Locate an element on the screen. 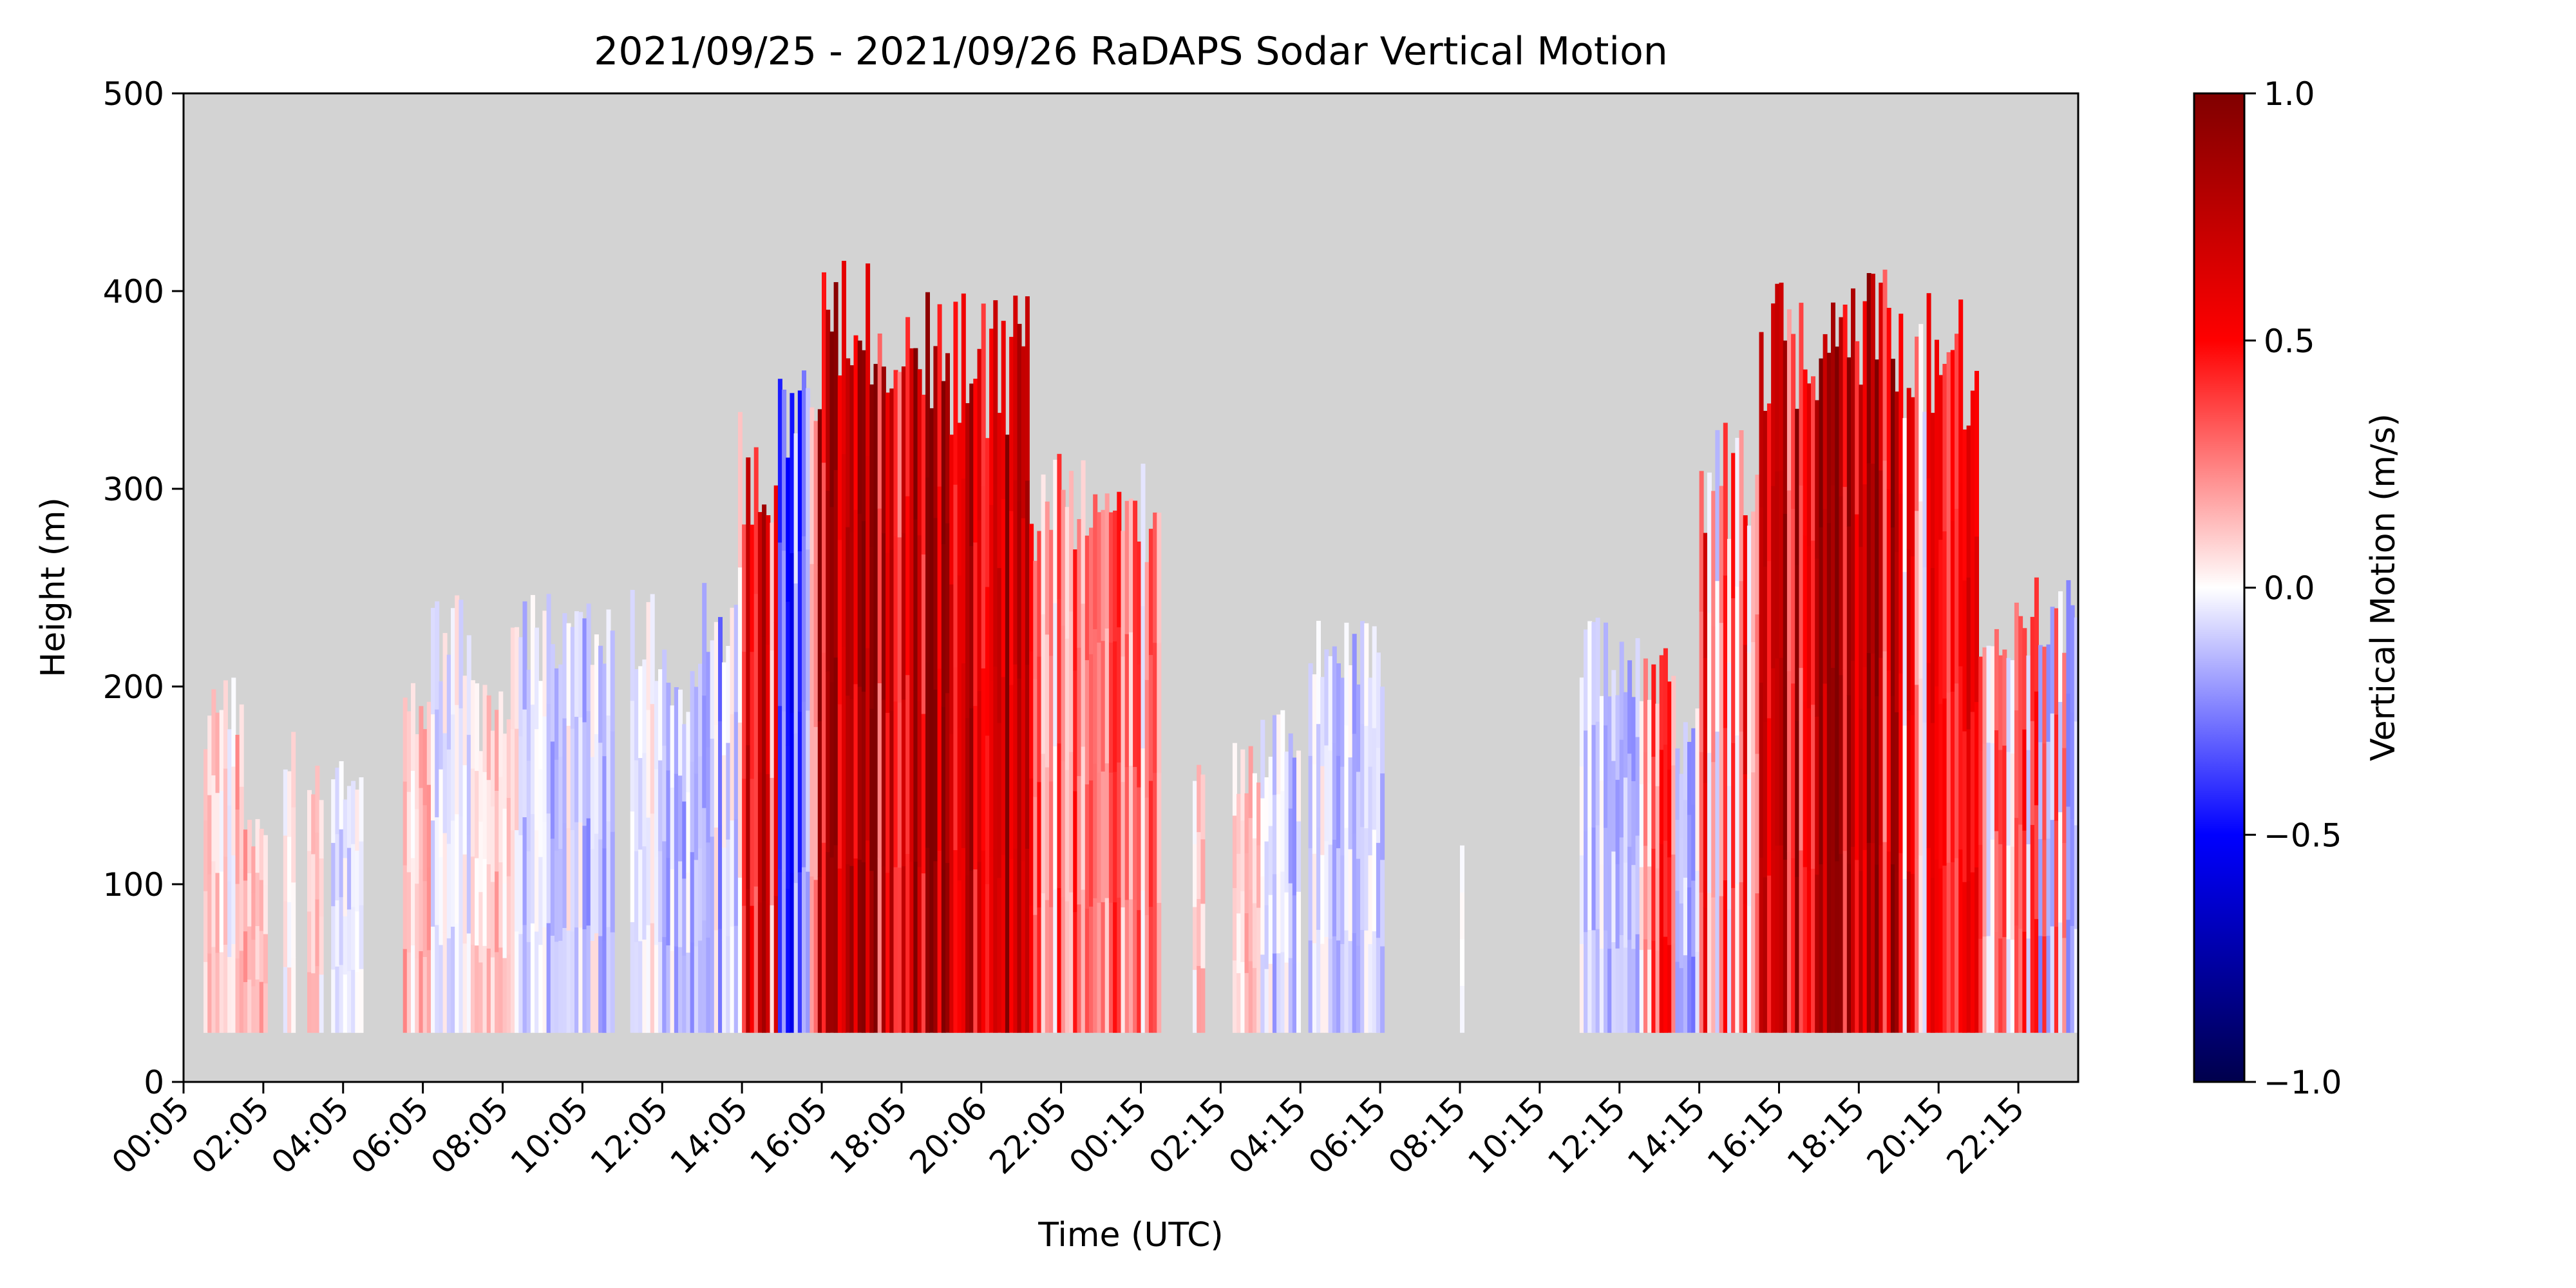  x-tick-label: 20:15 is located at coordinates (1906, 1135).